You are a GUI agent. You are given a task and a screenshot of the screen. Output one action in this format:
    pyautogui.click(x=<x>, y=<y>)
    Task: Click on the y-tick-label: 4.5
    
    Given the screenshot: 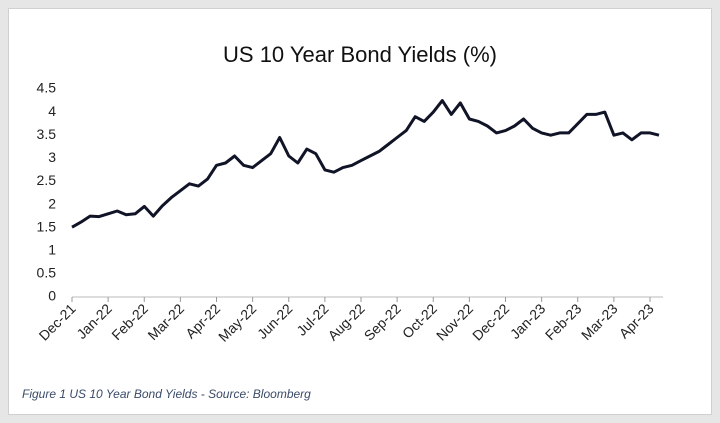 What is the action you would take?
    pyautogui.click(x=47, y=88)
    